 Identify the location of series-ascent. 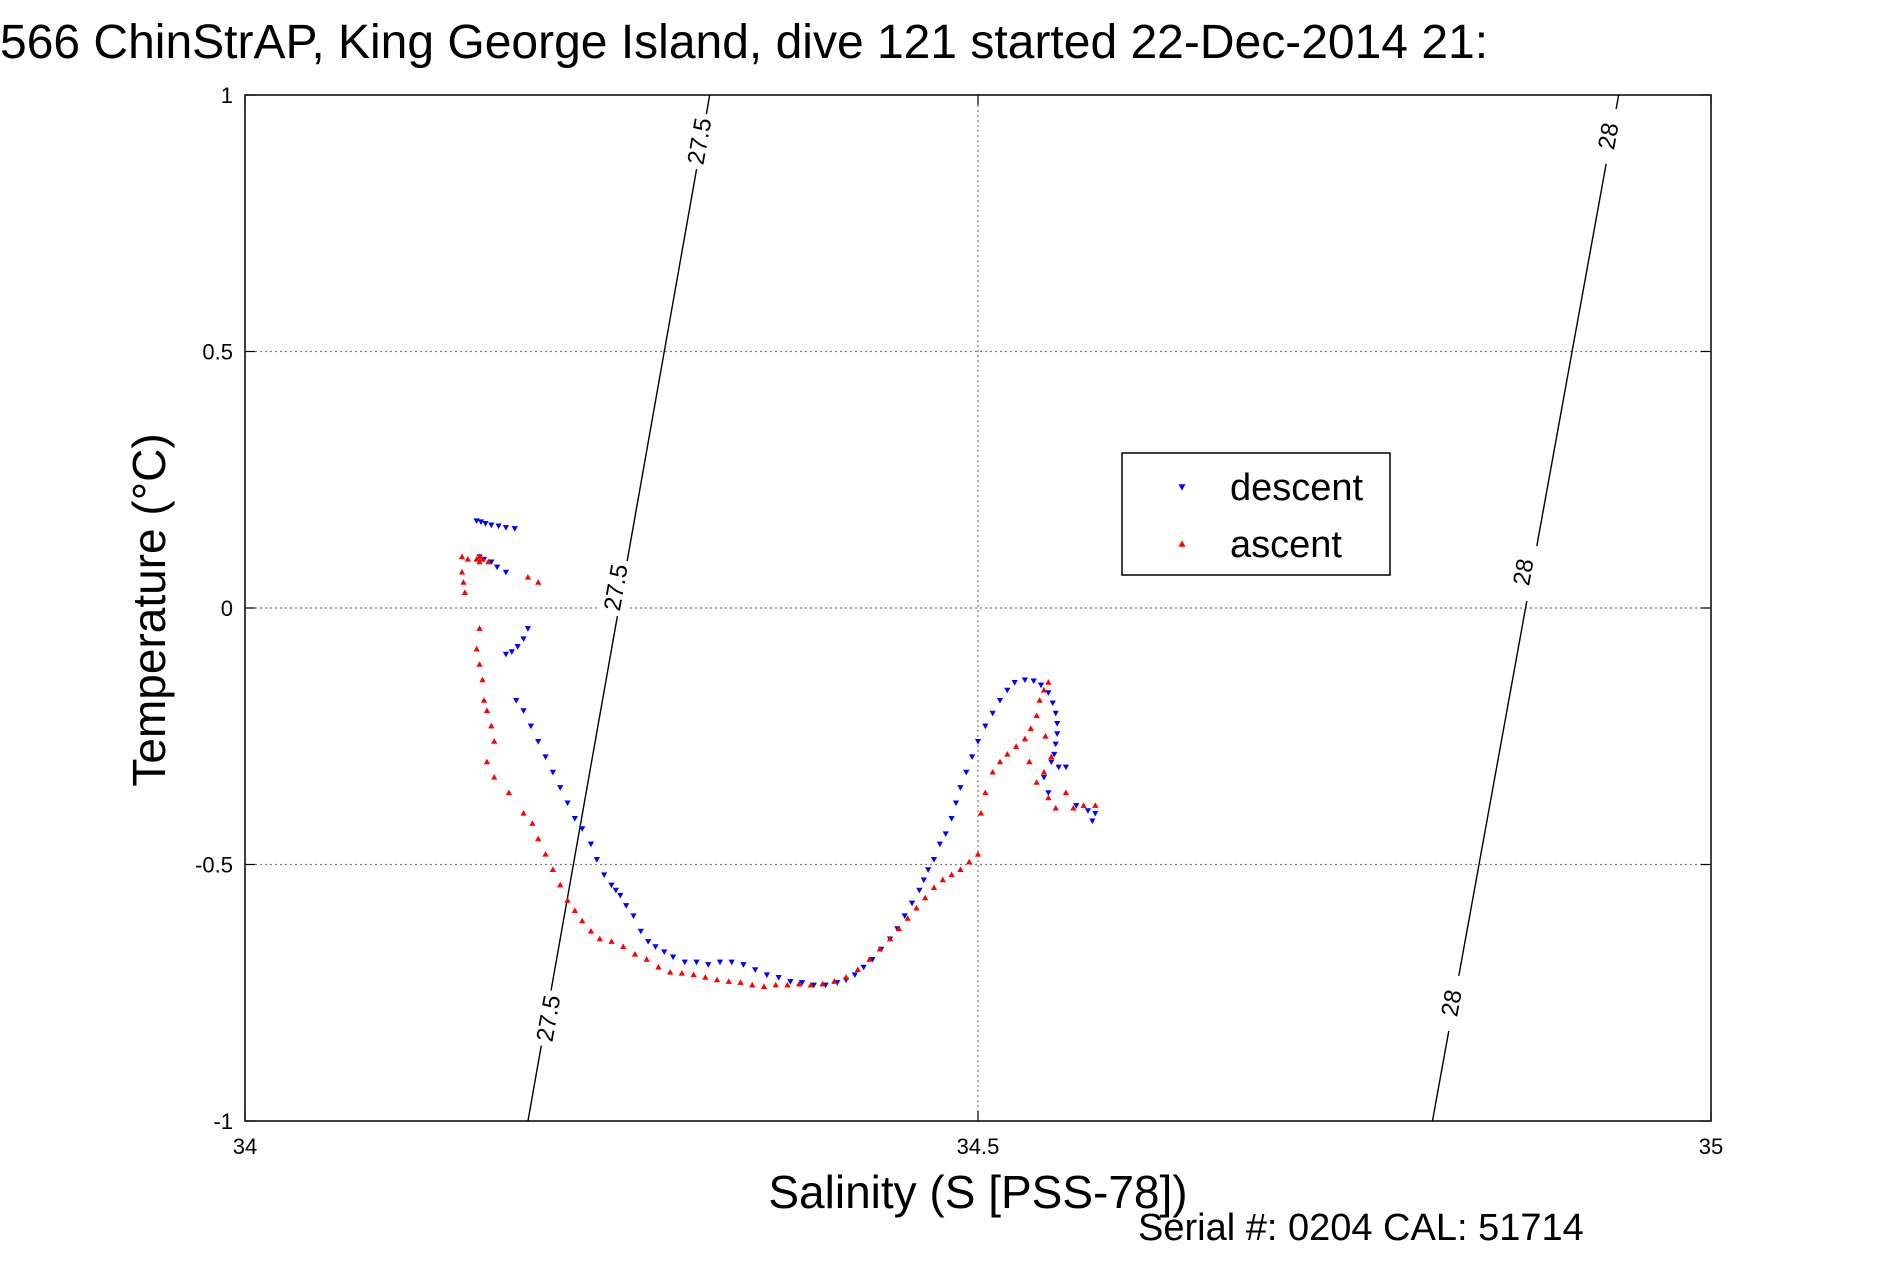
(778, 771).